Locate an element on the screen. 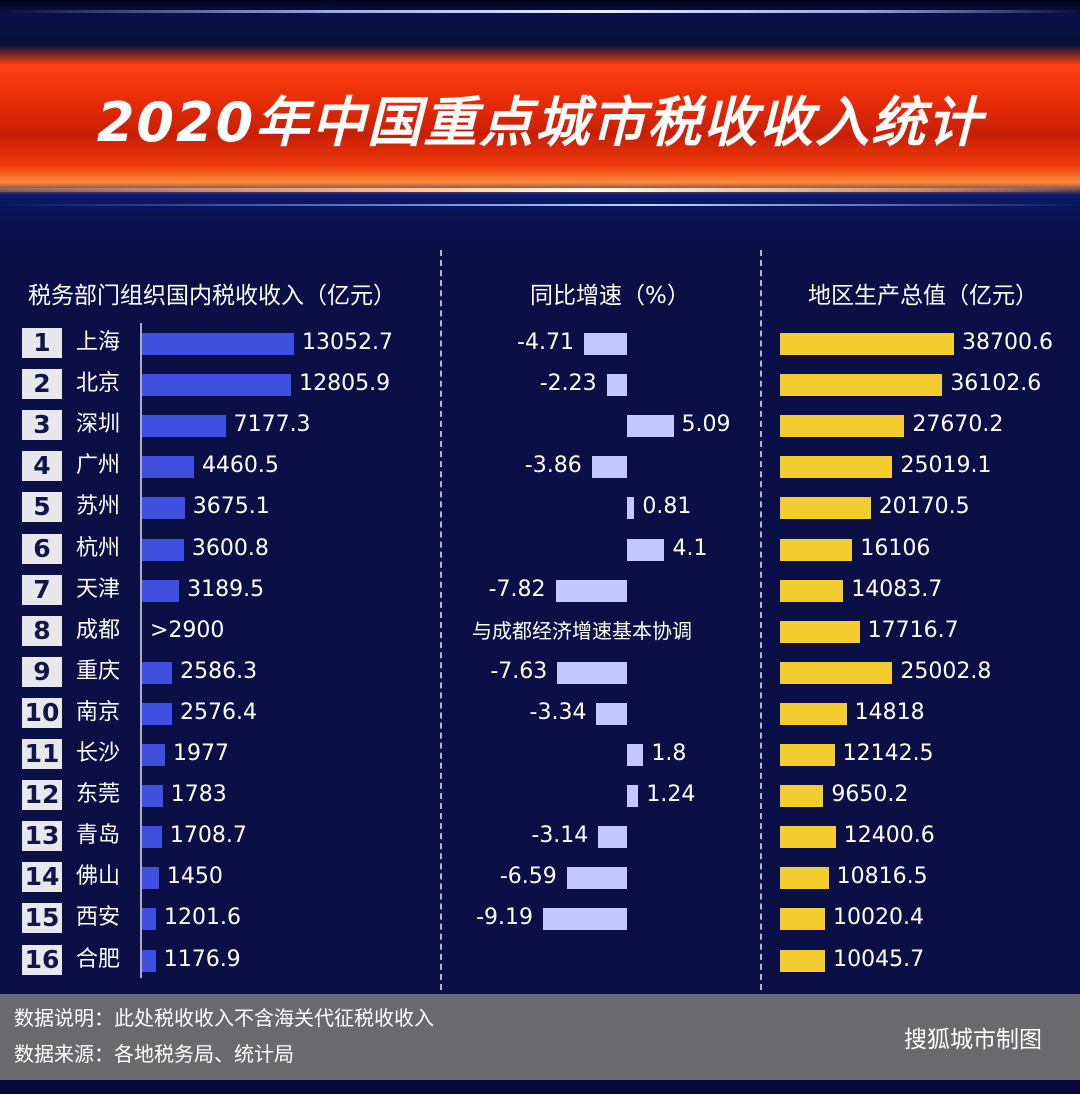 The image size is (1080, 1094). tax-value-label: 4460.5 is located at coordinates (240, 466).